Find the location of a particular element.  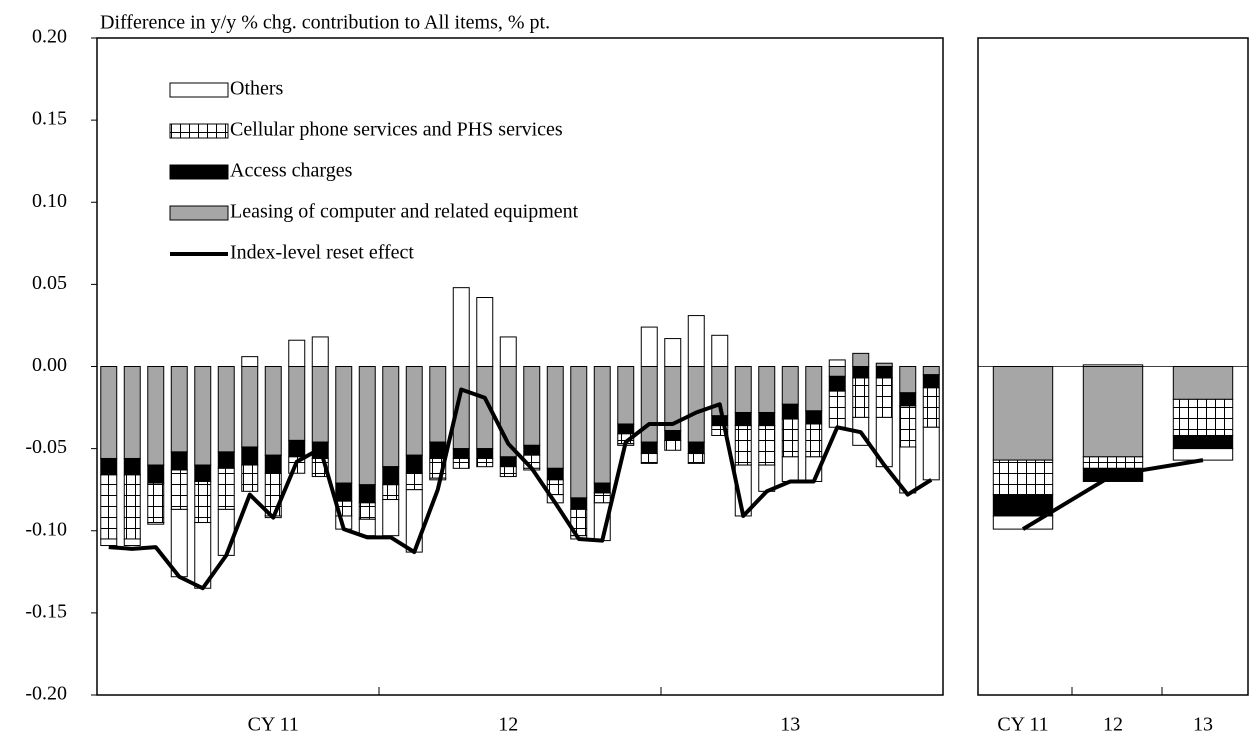

y-tick-label: -0.10 is located at coordinates (46, 529).